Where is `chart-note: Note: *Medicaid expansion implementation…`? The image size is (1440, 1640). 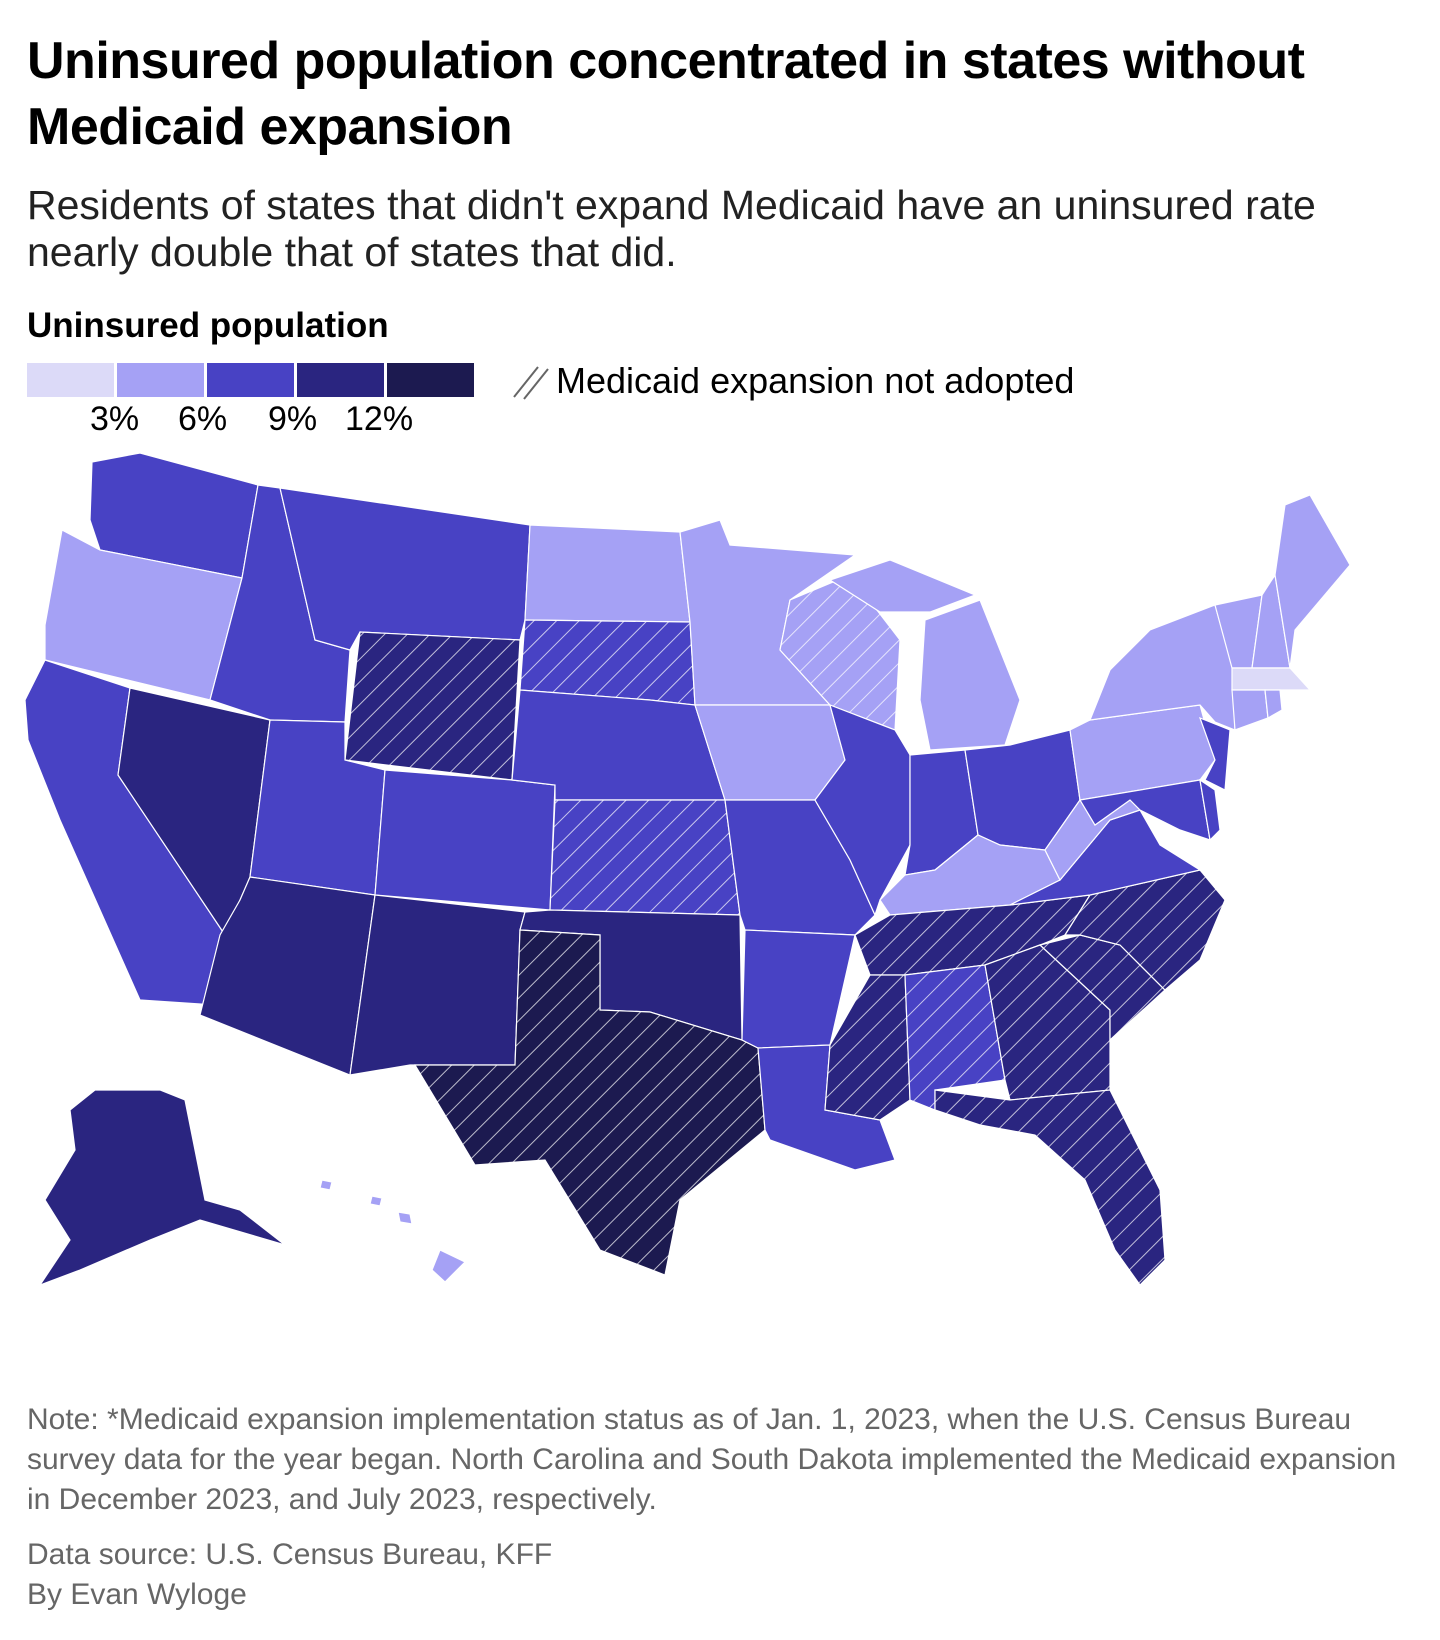 chart-note: Note: *Medicaid expansion implementation… is located at coordinates (712, 1459).